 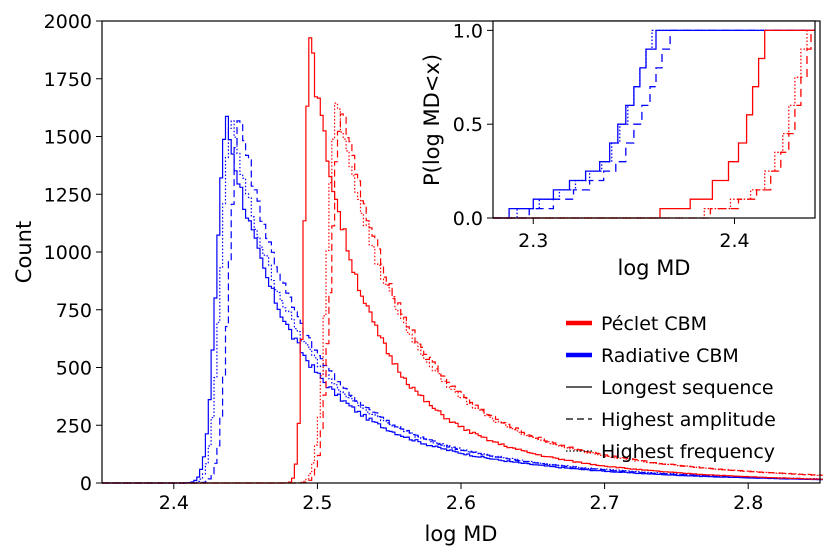 I want to click on legend-label: Highest amplitude, so click(x=688, y=420).